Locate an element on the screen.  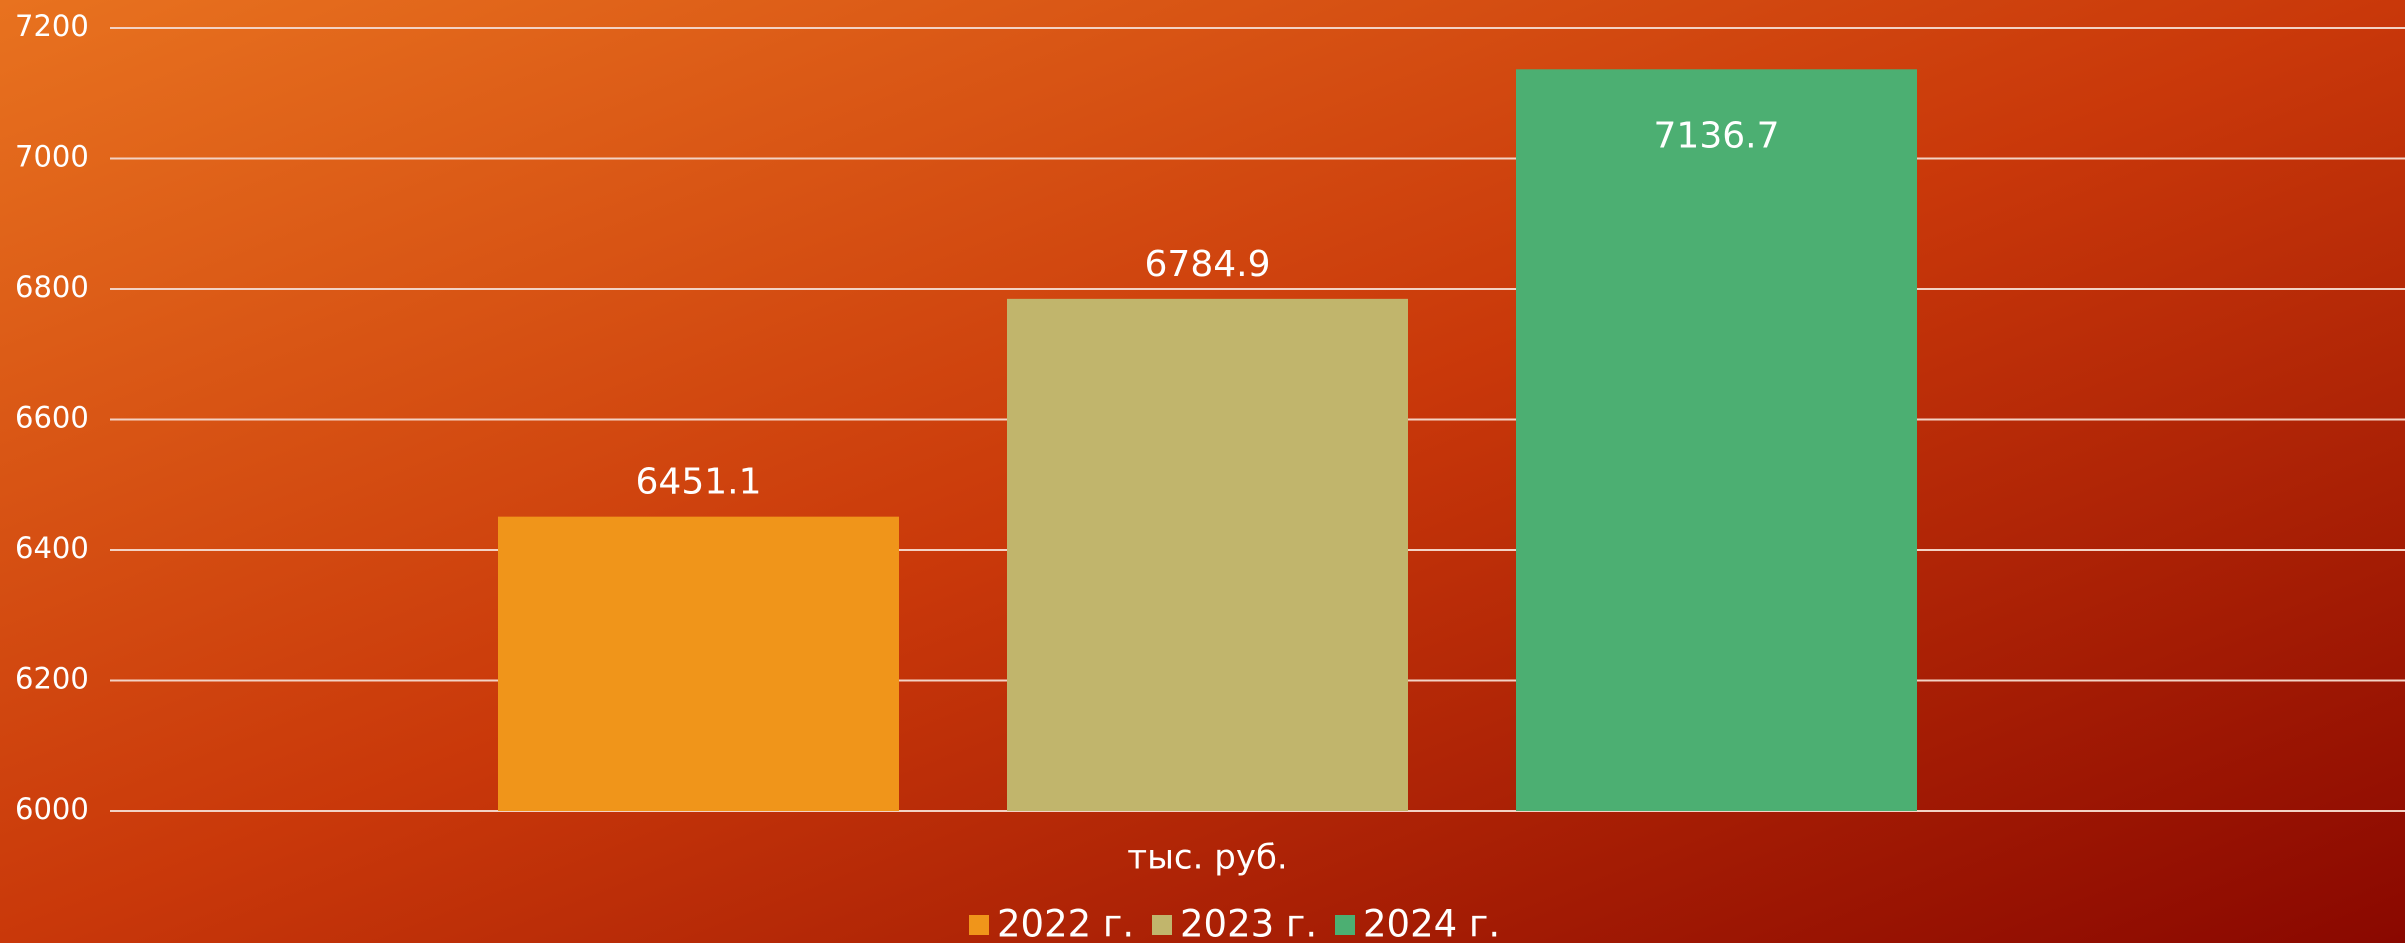
legend-label: 2024 г. is located at coordinates (1431, 923).